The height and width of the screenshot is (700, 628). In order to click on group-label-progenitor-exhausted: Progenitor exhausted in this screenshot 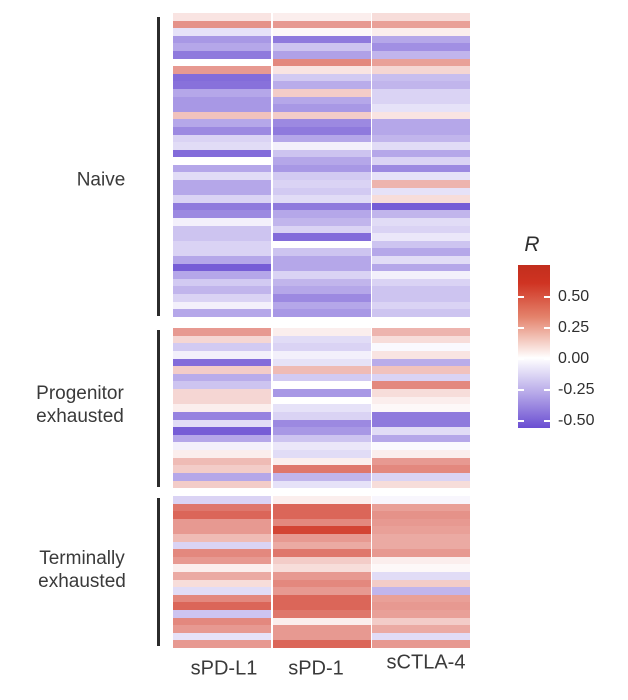, I will do `click(80, 405)`.